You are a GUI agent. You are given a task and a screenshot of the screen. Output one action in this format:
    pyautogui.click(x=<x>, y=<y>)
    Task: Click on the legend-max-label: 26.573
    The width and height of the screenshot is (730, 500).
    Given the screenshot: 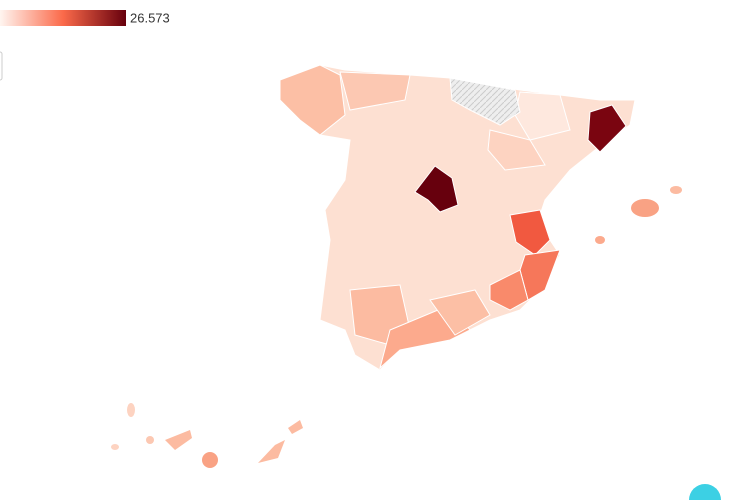 What is the action you would take?
    pyautogui.click(x=150, y=17)
    